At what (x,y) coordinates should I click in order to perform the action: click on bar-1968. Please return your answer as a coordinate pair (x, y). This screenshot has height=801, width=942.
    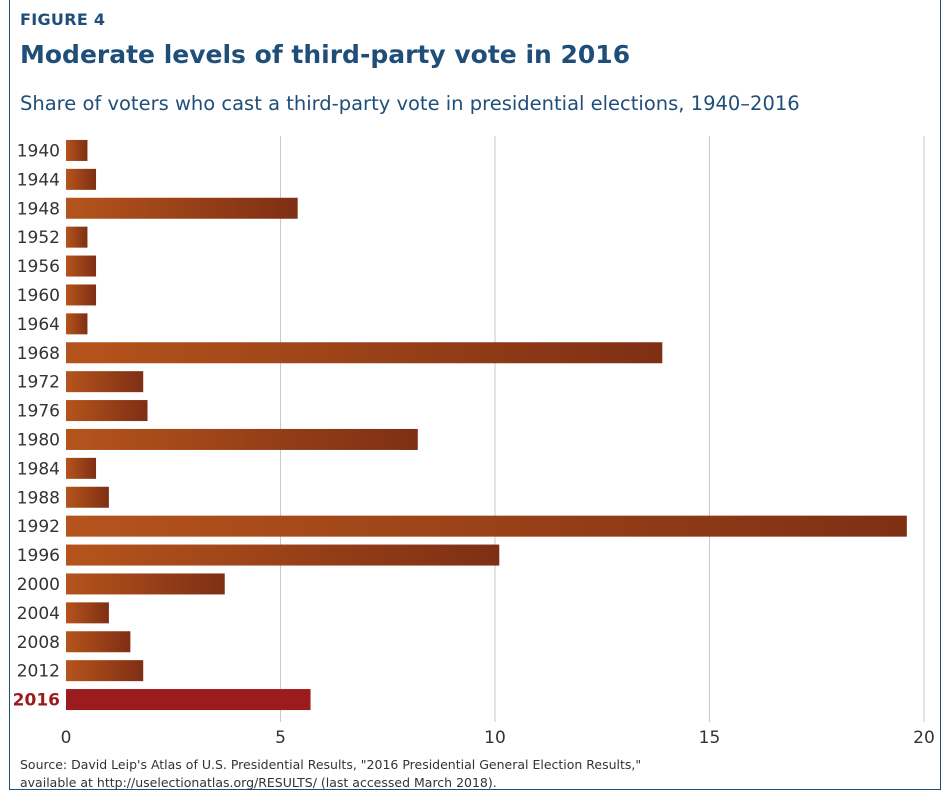
    Looking at the image, I should click on (364, 353).